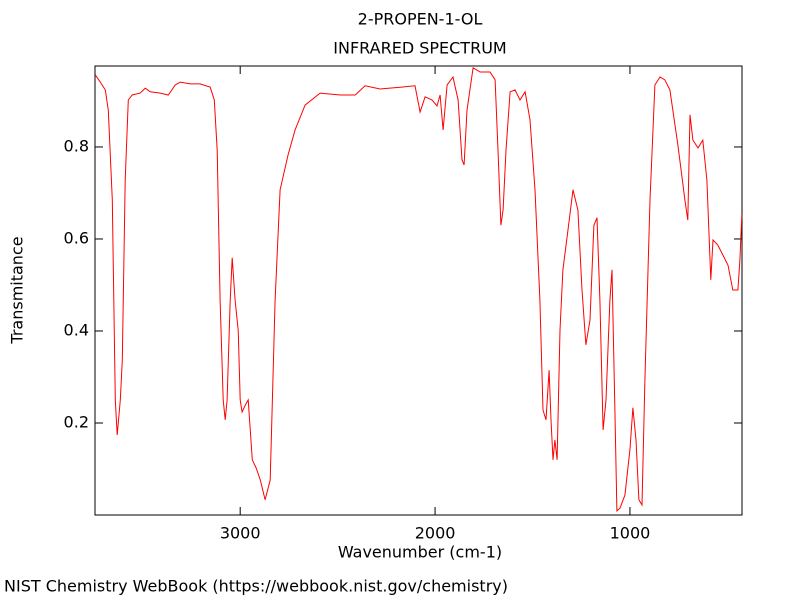 Image resolution: width=800 pixels, height=600 pixels. Describe the element at coordinates (630, 533) in the screenshot. I see `x-tick-label: 1000` at that location.